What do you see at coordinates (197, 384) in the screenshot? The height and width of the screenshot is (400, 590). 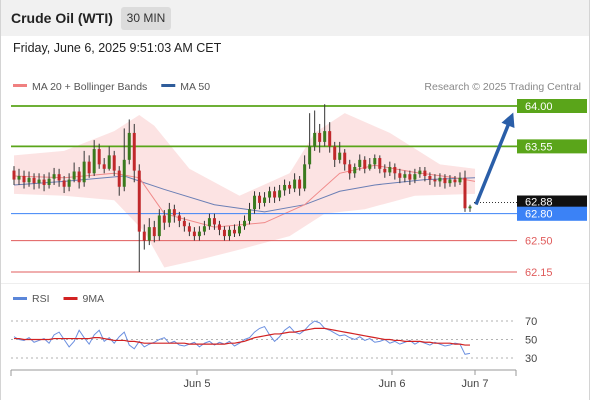 I see `x-tick-label-0: Jun 5` at bounding box center [197, 384].